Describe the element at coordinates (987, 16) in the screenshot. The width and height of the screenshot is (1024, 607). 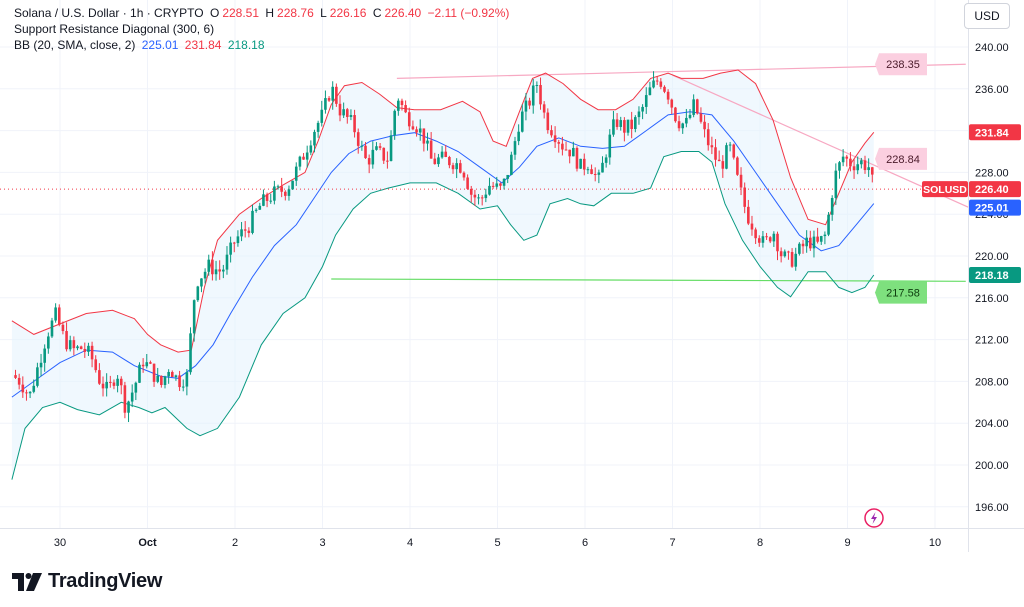
I see `currency-button: USD` at that location.